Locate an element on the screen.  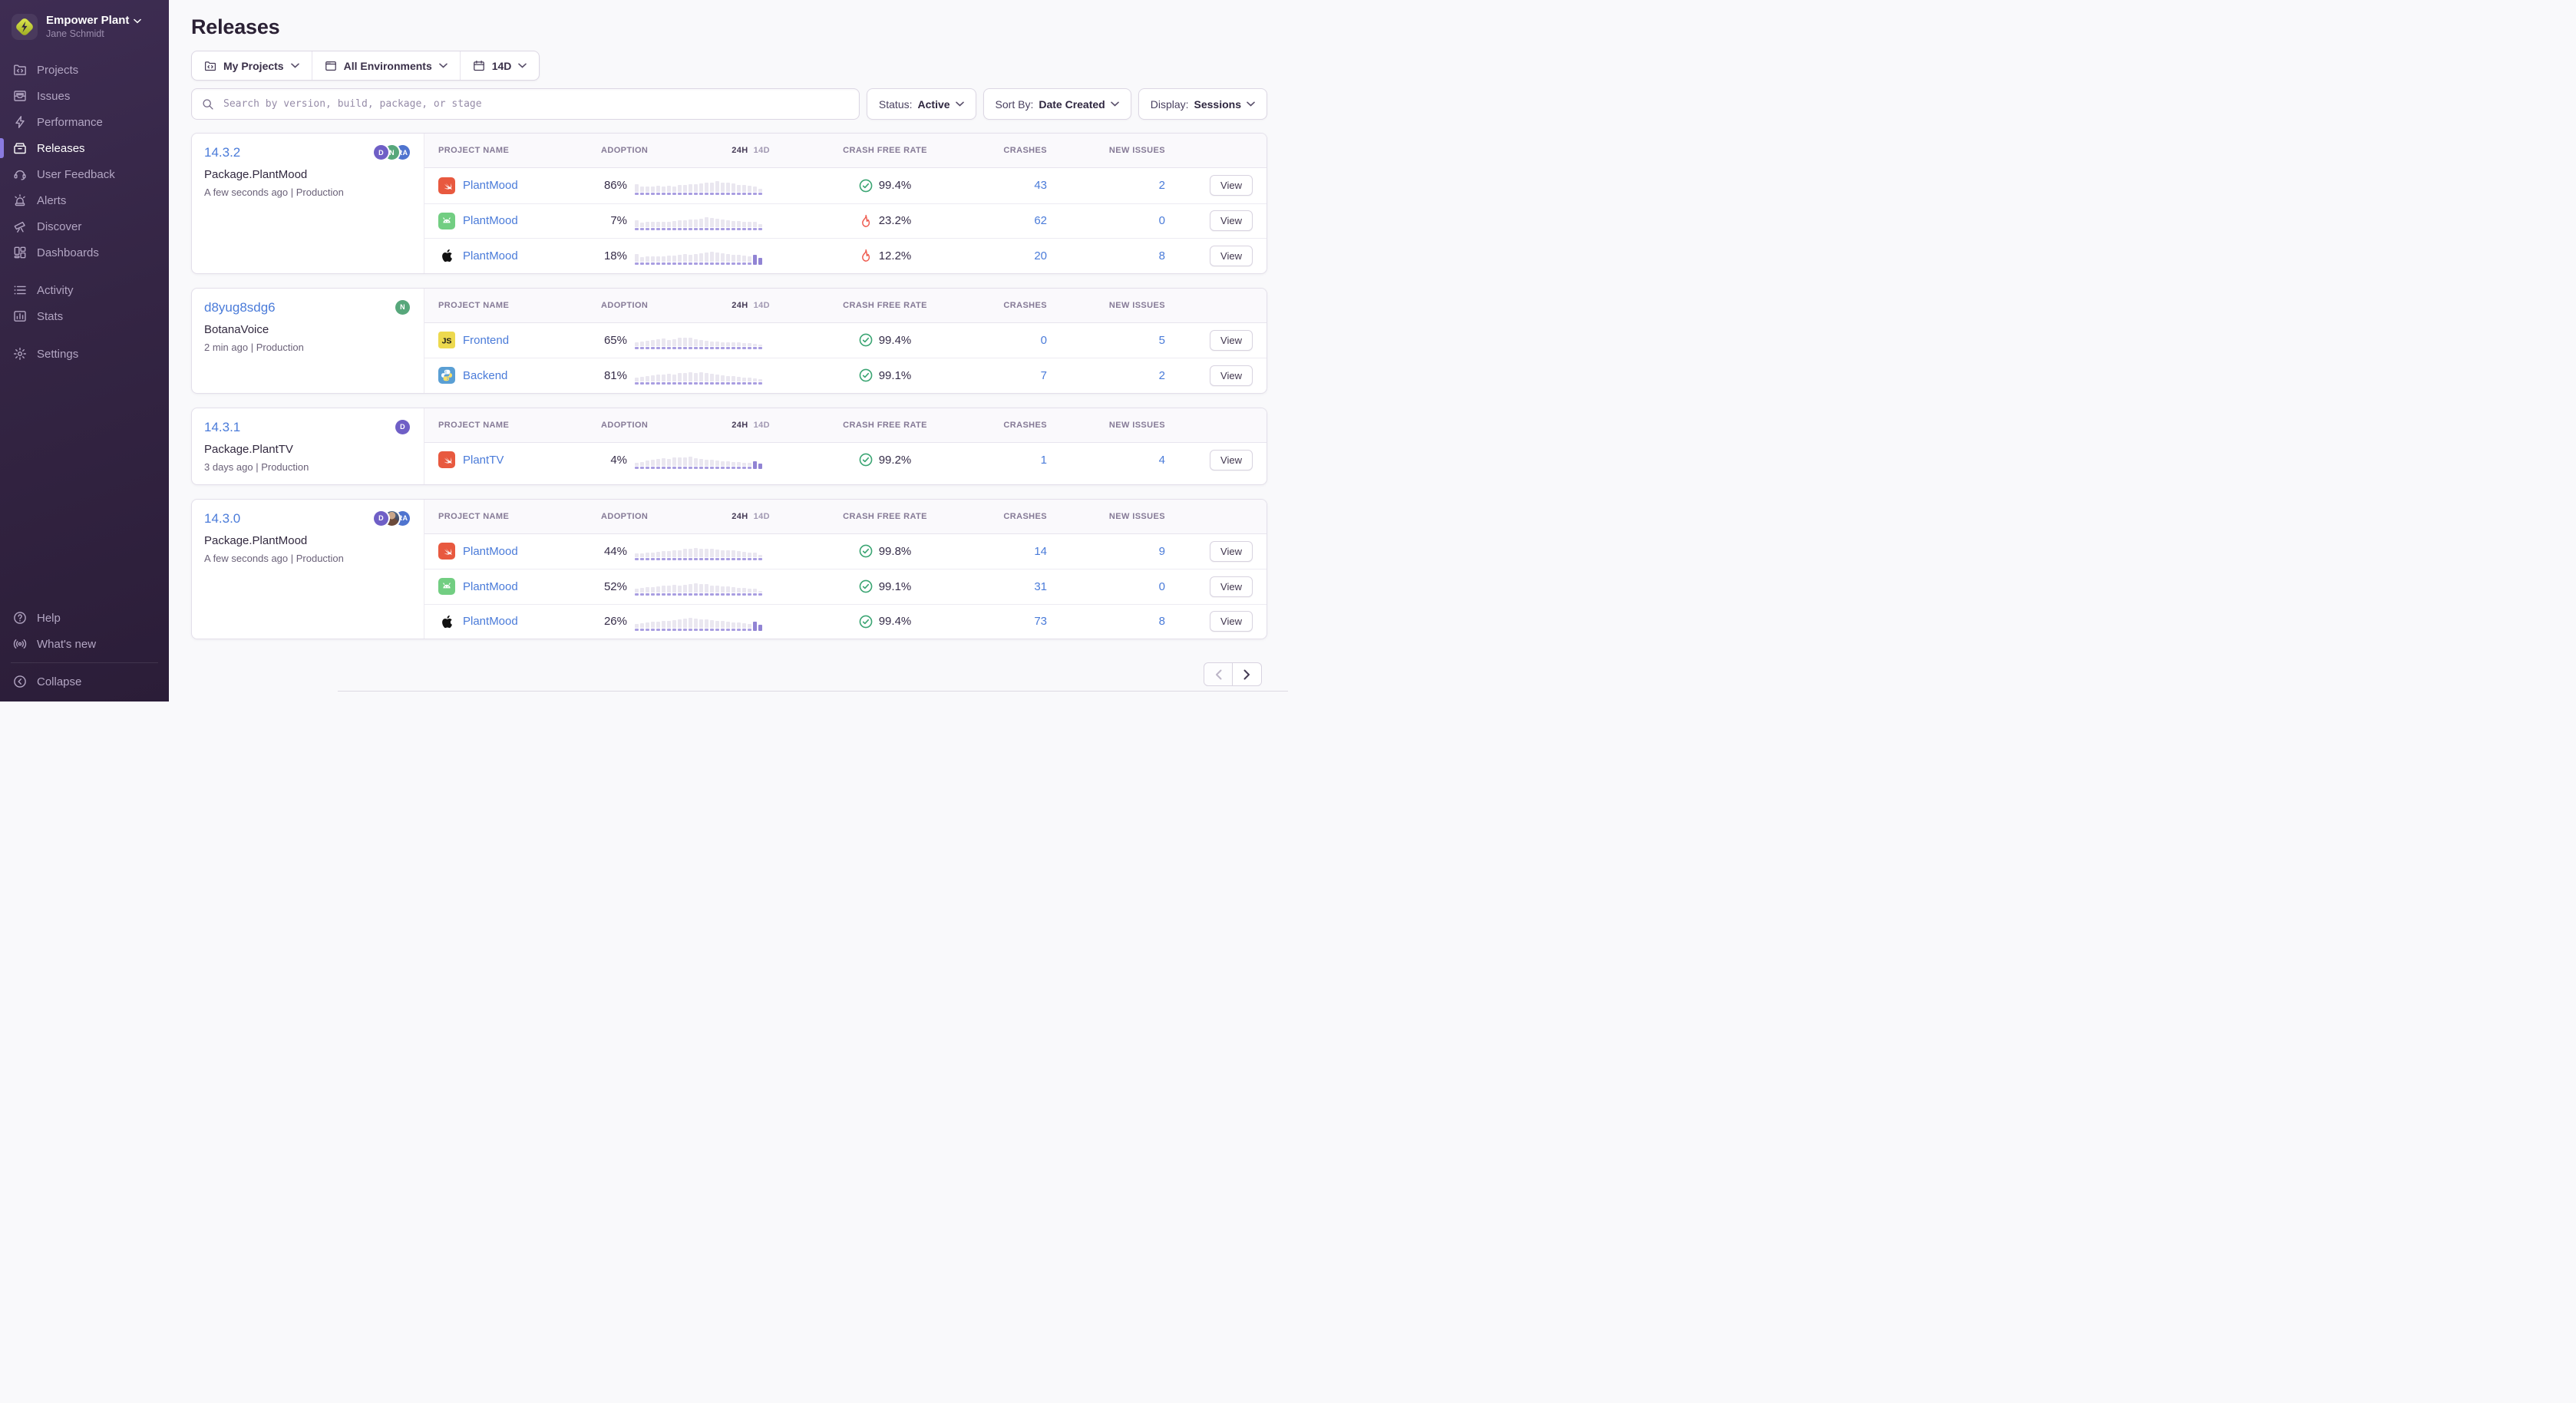
crash-free-rate: 99.1% is located at coordinates (885, 586).